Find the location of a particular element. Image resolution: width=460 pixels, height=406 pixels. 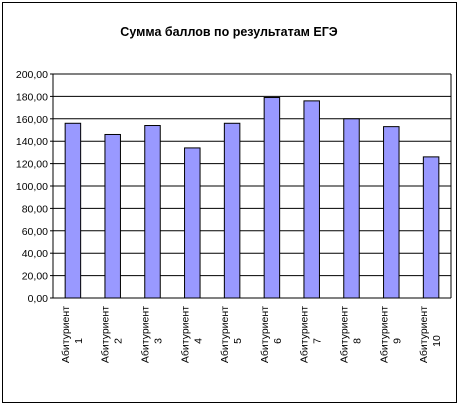

x-tick-label: Абитуриент 4 is located at coordinates (191, 334).